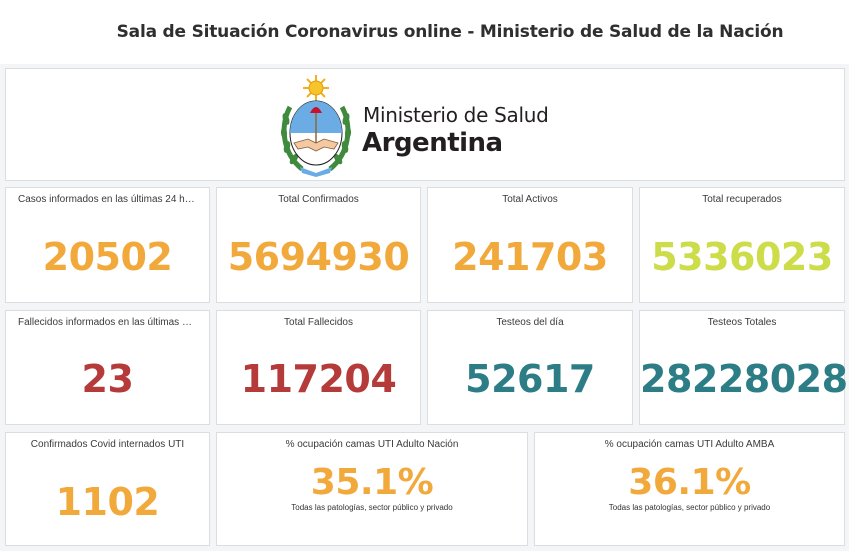 This screenshot has width=849, height=551. Describe the element at coordinates (689, 482) in the screenshot. I see `stat-value: 36.1%` at that location.